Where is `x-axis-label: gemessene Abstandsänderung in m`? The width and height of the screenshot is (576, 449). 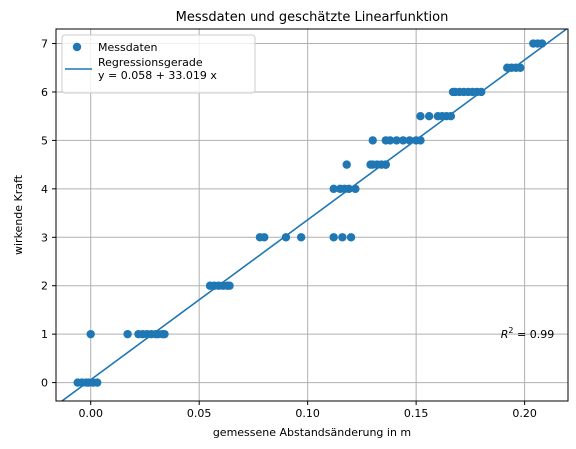
x-axis-label: gemessene Abstandsänderung in m is located at coordinates (312, 432).